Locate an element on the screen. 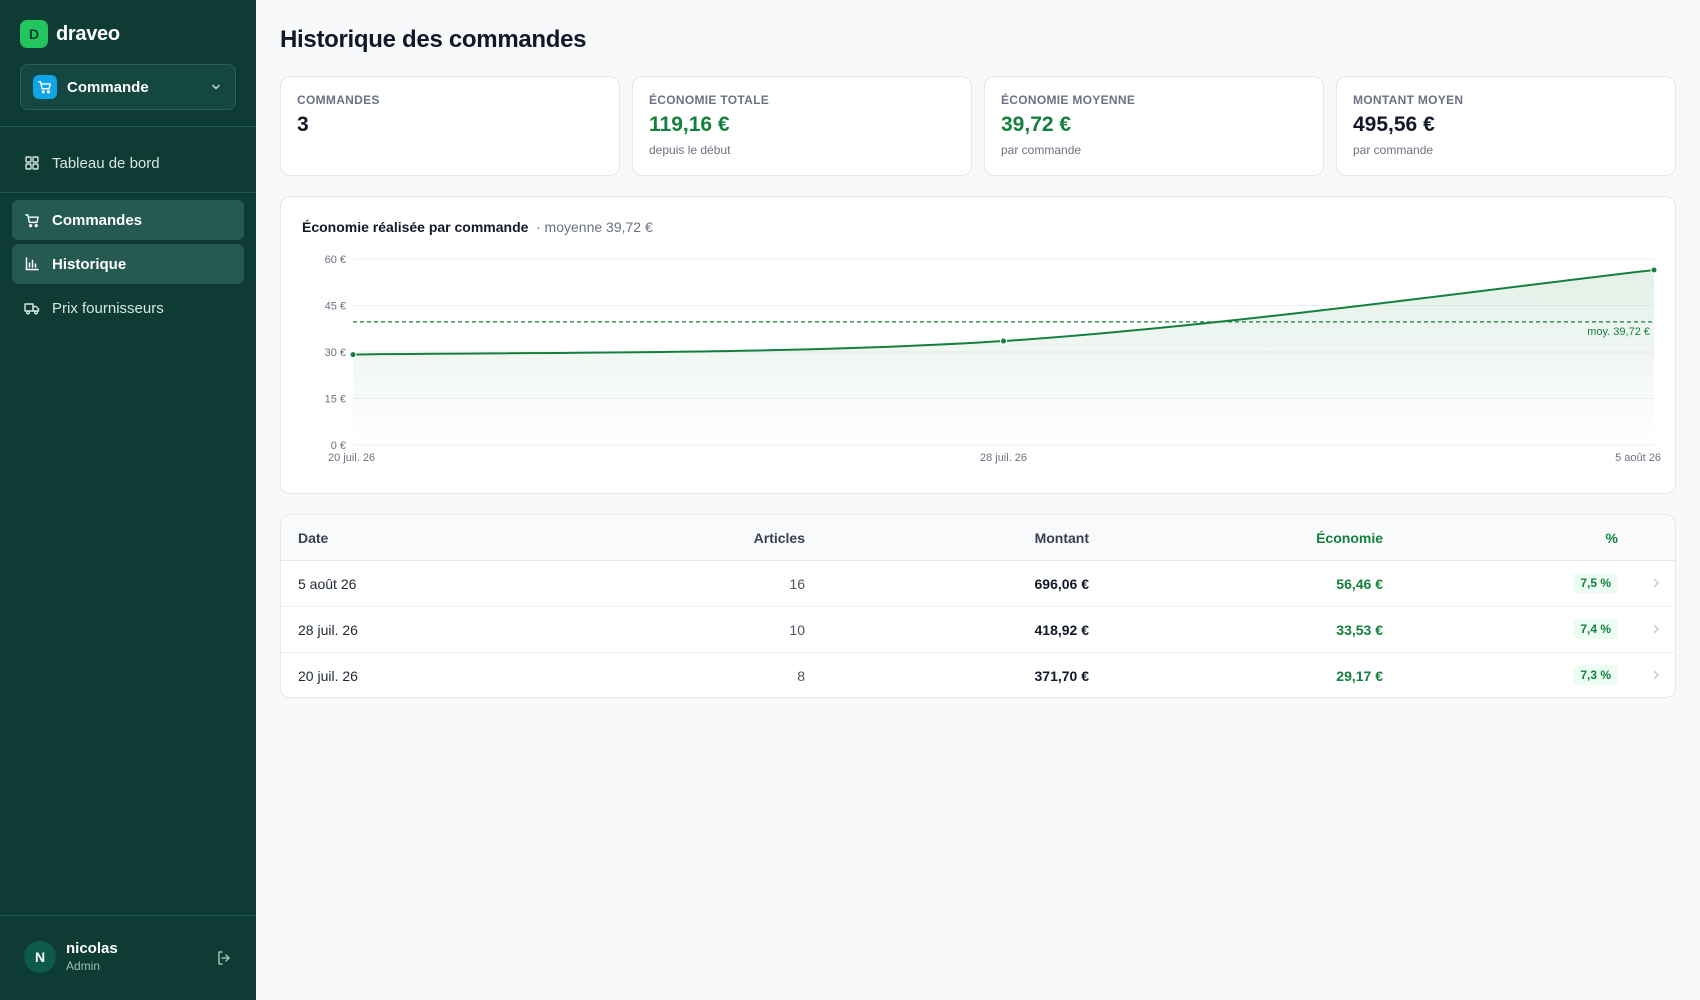  pct-badge: 7,3 % is located at coordinates (1595, 675).